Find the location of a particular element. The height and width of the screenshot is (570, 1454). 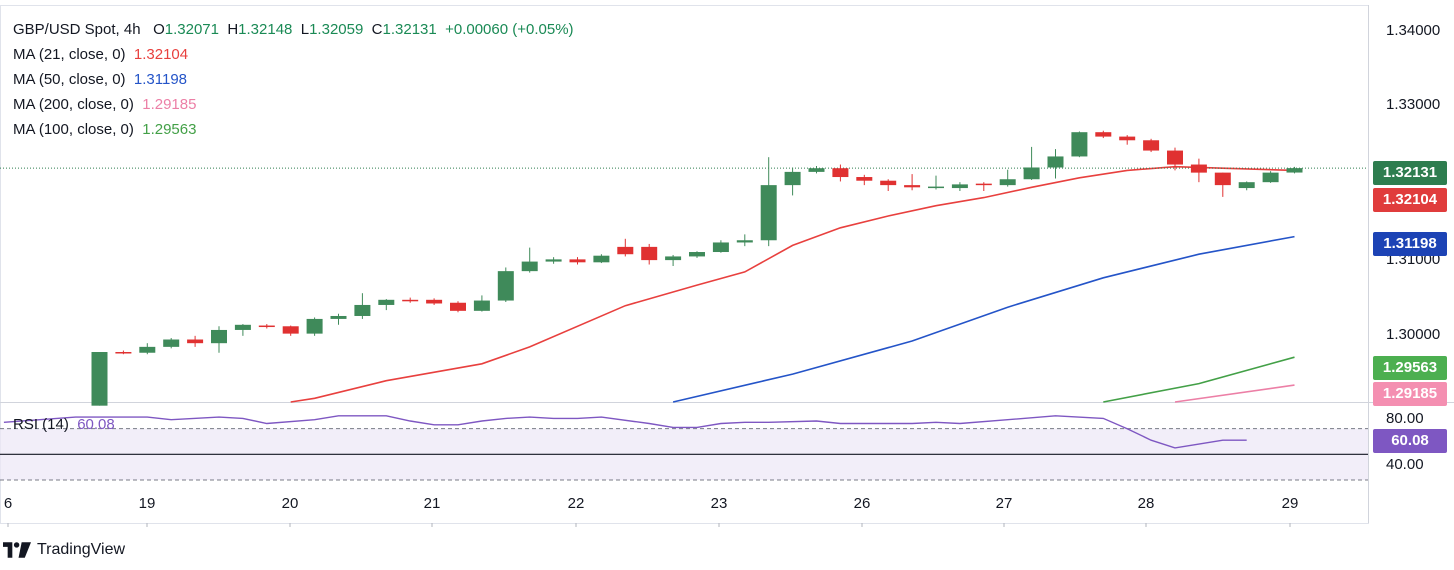

rsi-label: RSI (14) is located at coordinates (41, 424).